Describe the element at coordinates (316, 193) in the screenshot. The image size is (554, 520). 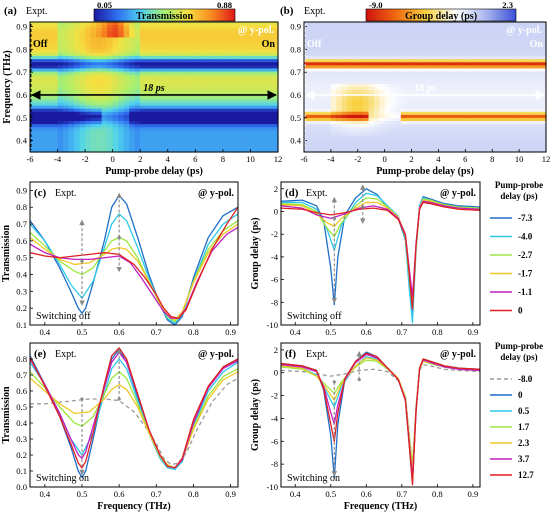
I see `expt-tag: Expt.` at that location.